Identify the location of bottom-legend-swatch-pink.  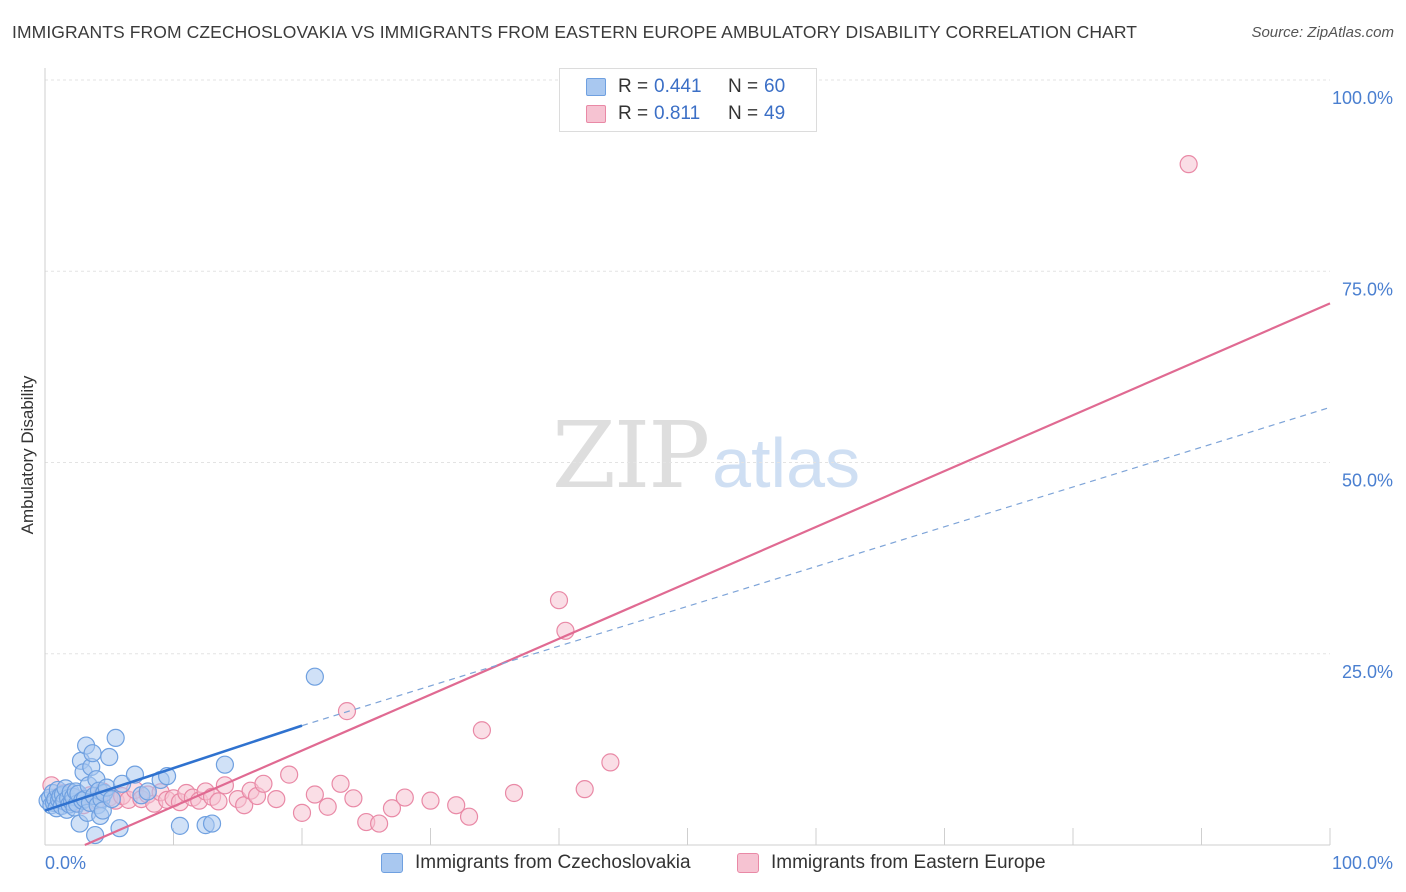
(748, 863).